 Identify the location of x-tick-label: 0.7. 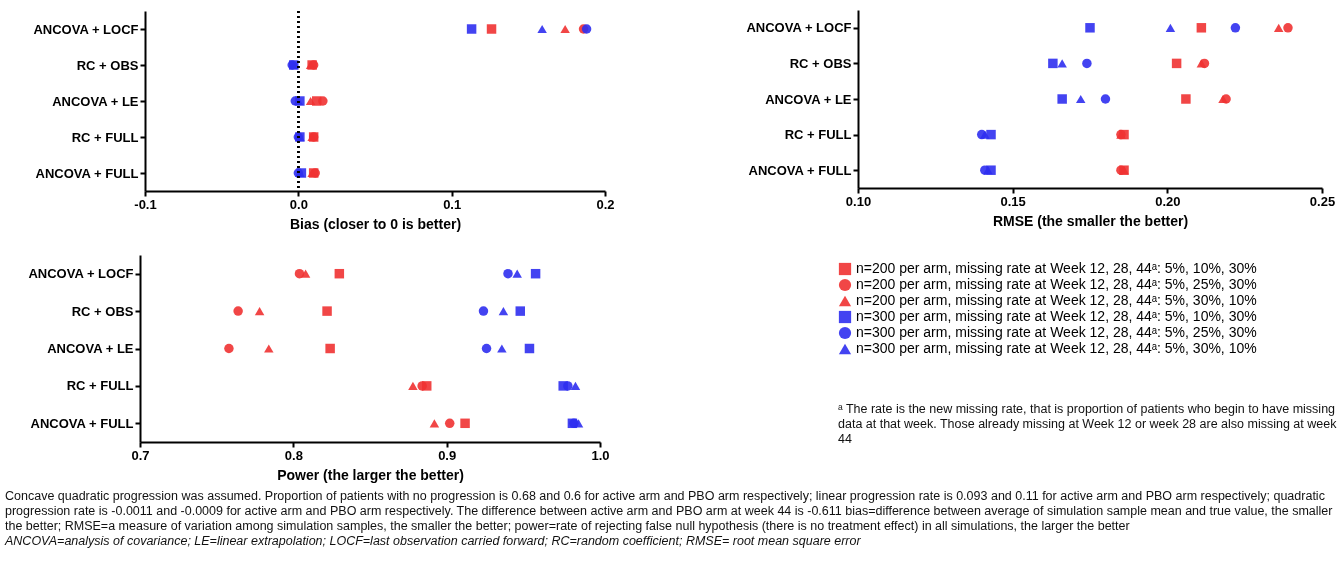
(140, 455).